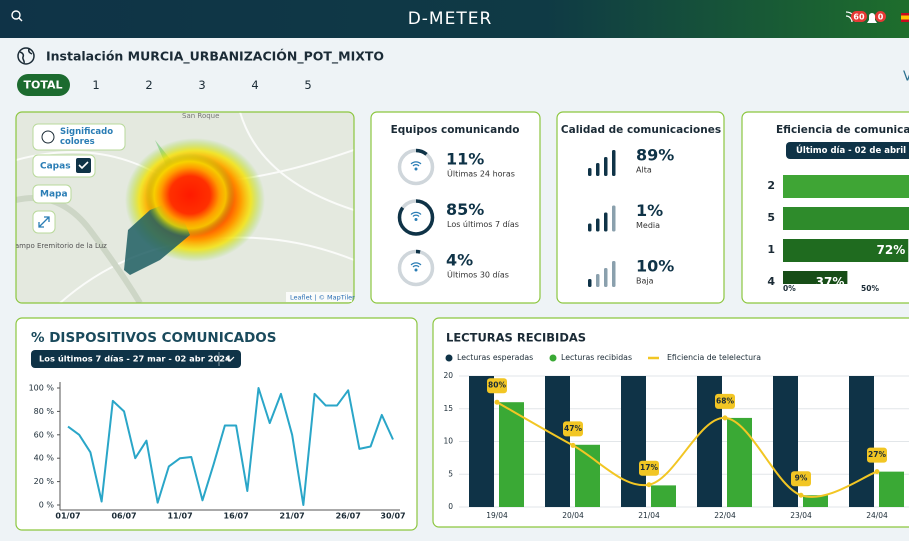  Describe the element at coordinates (236, 516) in the screenshot. I see `x-tick-label: 16/07` at that location.